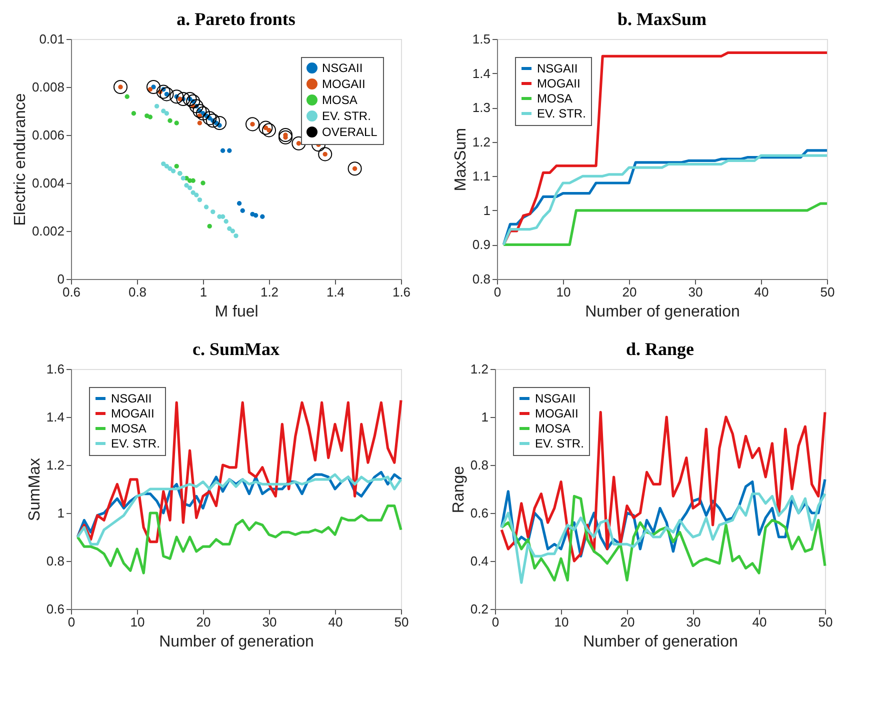 The width and height of the screenshot is (883, 724). I want to click on x-tick-label: 1, so click(204, 292).